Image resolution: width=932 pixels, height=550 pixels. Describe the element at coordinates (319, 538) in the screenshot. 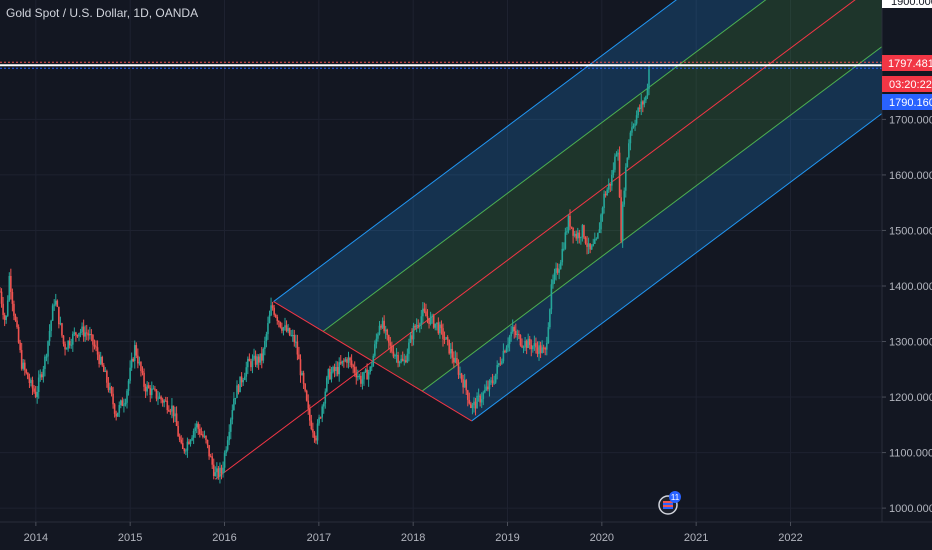

I see `time-tick-label: 2017` at that location.